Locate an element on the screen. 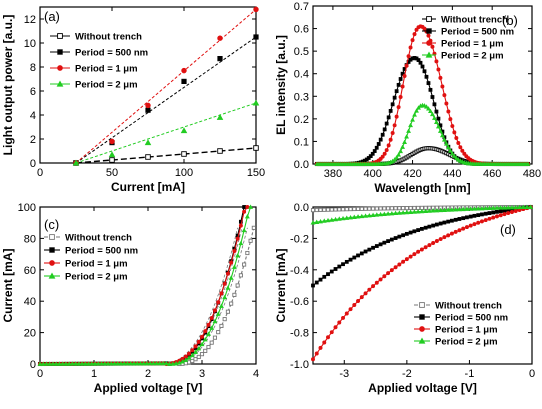  x-tick-label: 380 is located at coordinates (333, 174).